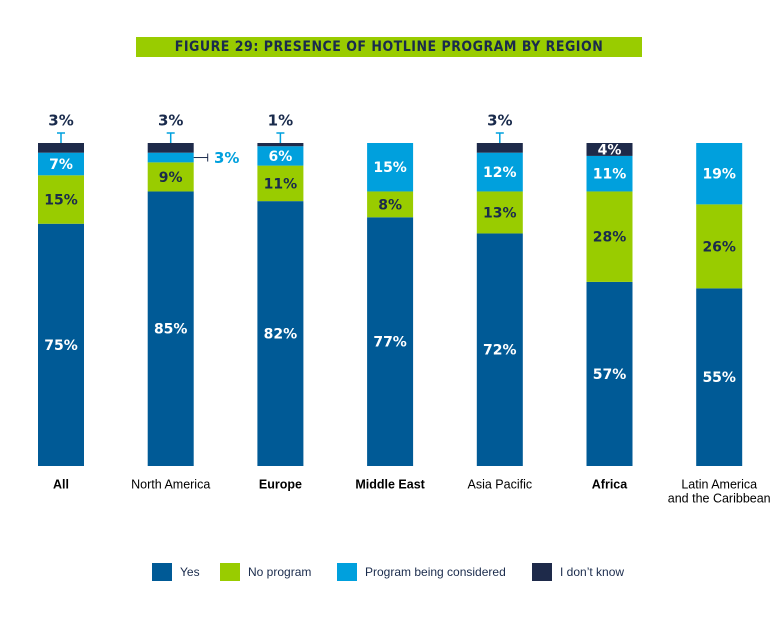  I want to click on data-label: 7%, so click(61, 165).